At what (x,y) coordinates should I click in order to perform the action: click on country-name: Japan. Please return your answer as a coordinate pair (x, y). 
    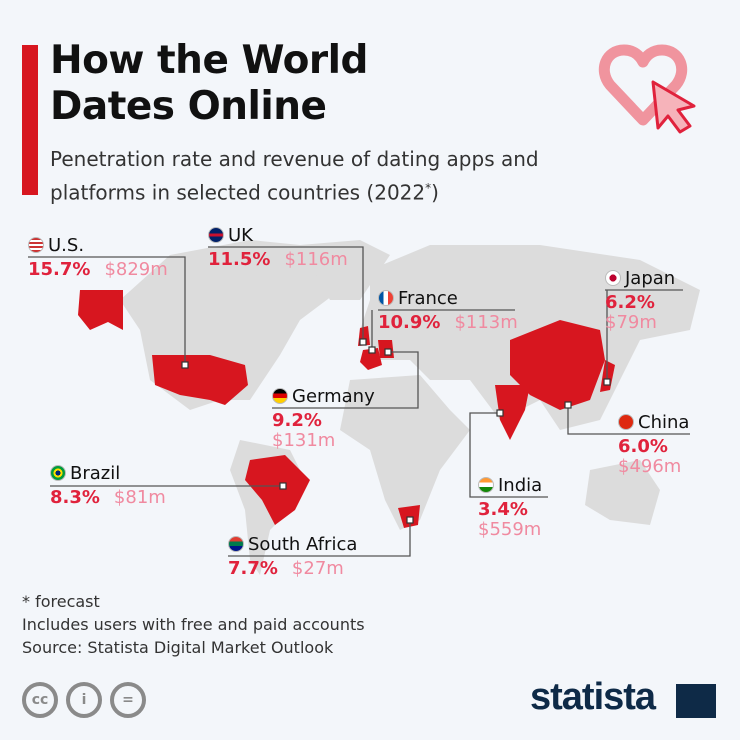
    Looking at the image, I should click on (650, 278).